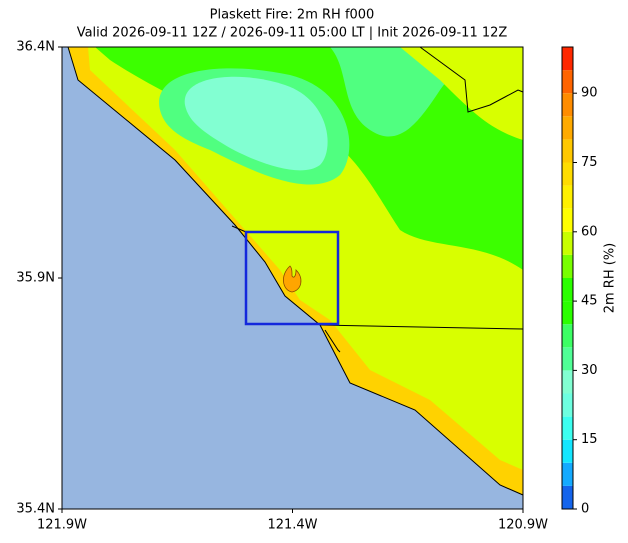  I want to click on colorbar-tick-label: 30, so click(589, 370).